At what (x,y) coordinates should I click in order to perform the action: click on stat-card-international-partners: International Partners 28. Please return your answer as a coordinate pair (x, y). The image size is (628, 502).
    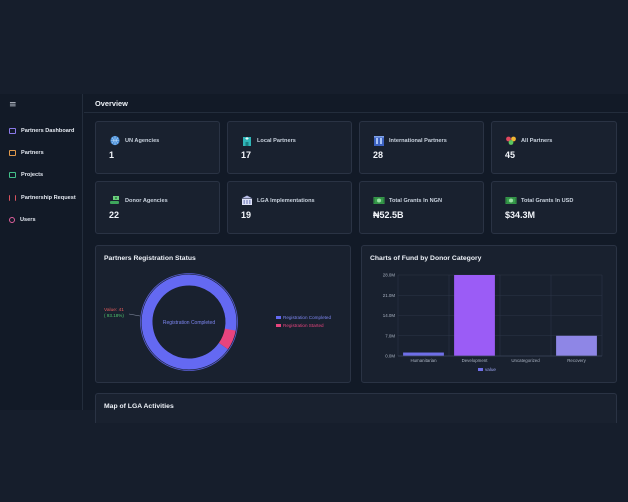
    Looking at the image, I should click on (421, 147).